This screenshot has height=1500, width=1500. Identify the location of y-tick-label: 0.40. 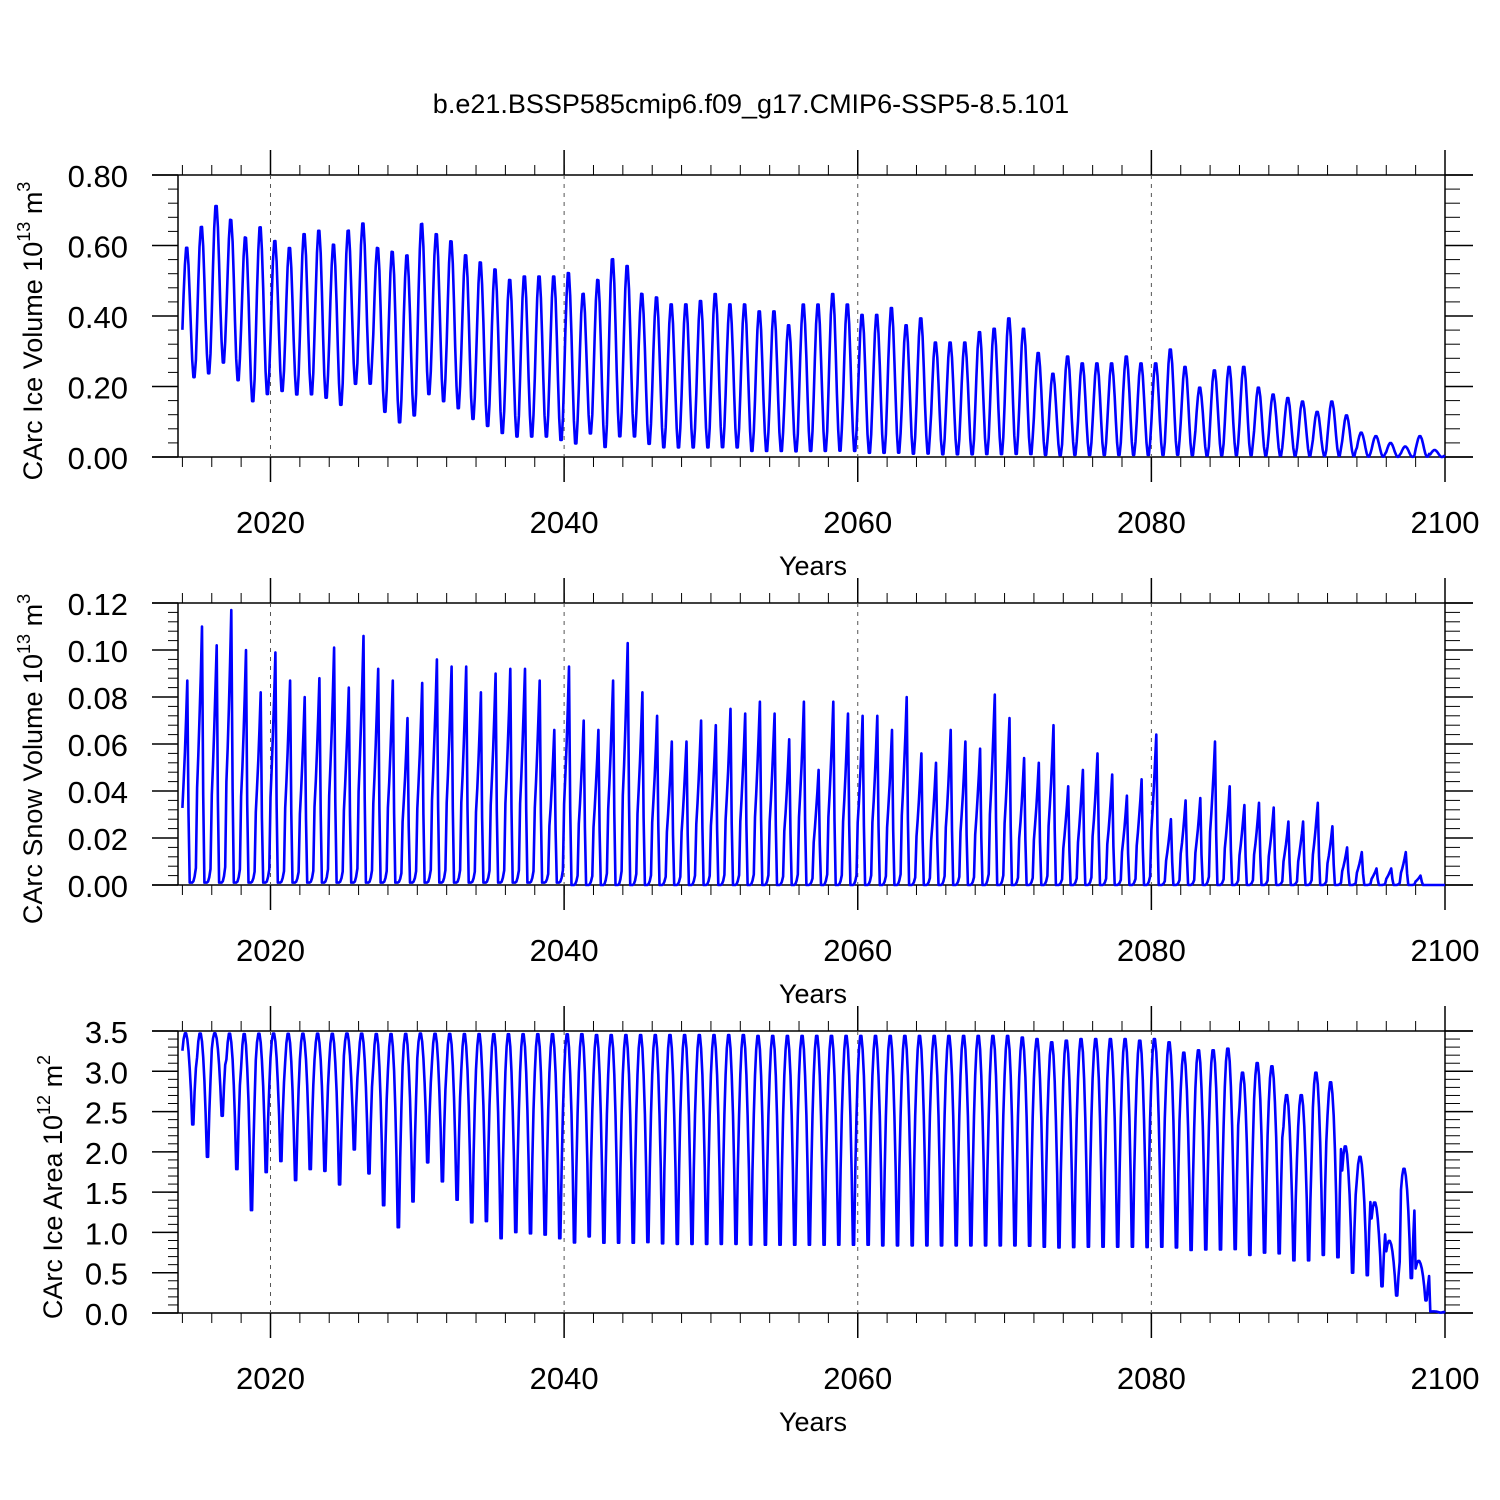
(98, 317).